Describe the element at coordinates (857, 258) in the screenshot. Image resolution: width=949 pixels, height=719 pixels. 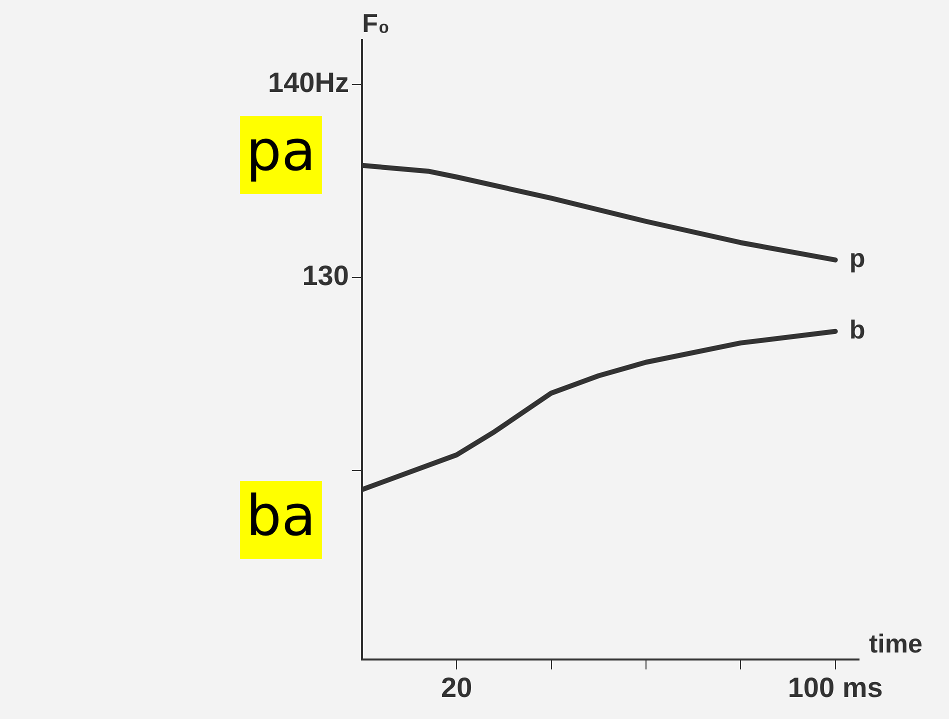
I see `series-label: p` at that location.